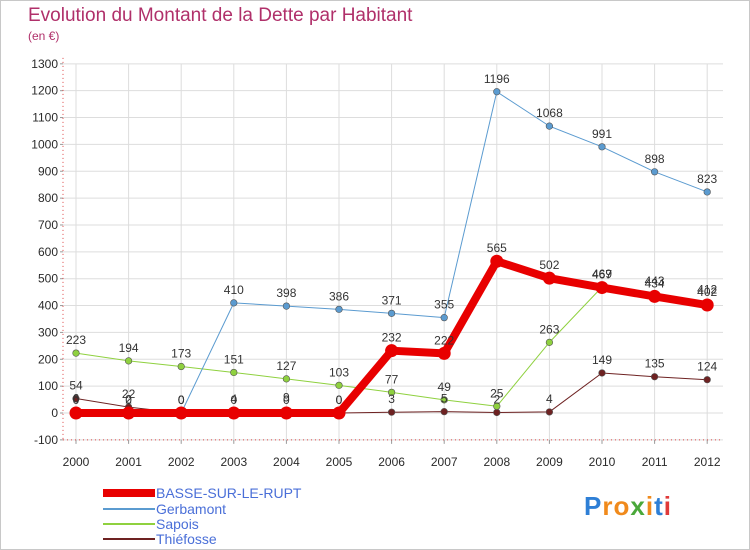 This screenshot has width=750, height=550. Describe the element at coordinates (191, 509) in the screenshot. I see `legend-label: Gerbamont` at that location.